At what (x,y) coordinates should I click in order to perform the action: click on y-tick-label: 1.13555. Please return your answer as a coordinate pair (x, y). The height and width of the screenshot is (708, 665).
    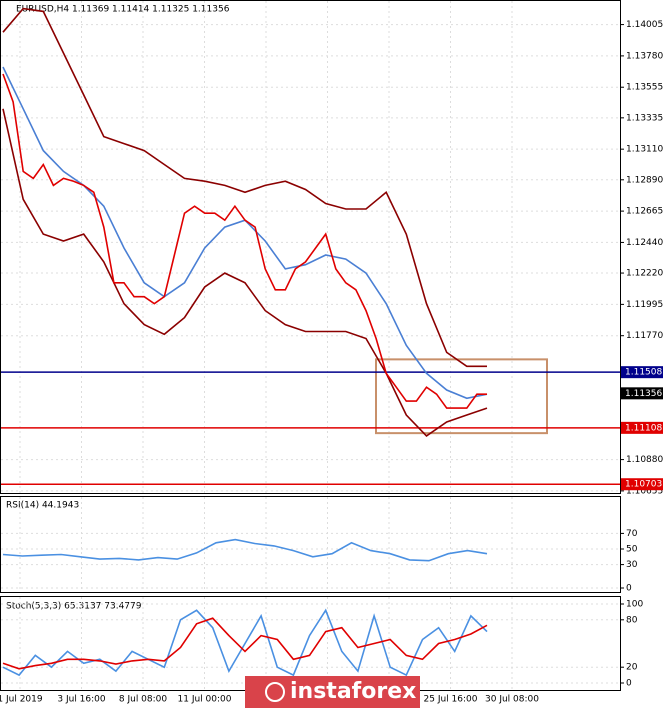
    Looking at the image, I should click on (644, 88).